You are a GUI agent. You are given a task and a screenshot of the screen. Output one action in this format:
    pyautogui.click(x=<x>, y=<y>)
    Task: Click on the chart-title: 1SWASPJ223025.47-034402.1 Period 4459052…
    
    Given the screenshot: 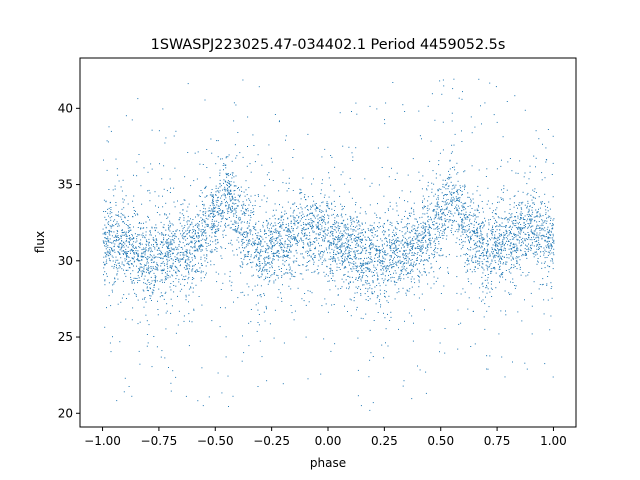 What is the action you would take?
    pyautogui.click(x=328, y=45)
    